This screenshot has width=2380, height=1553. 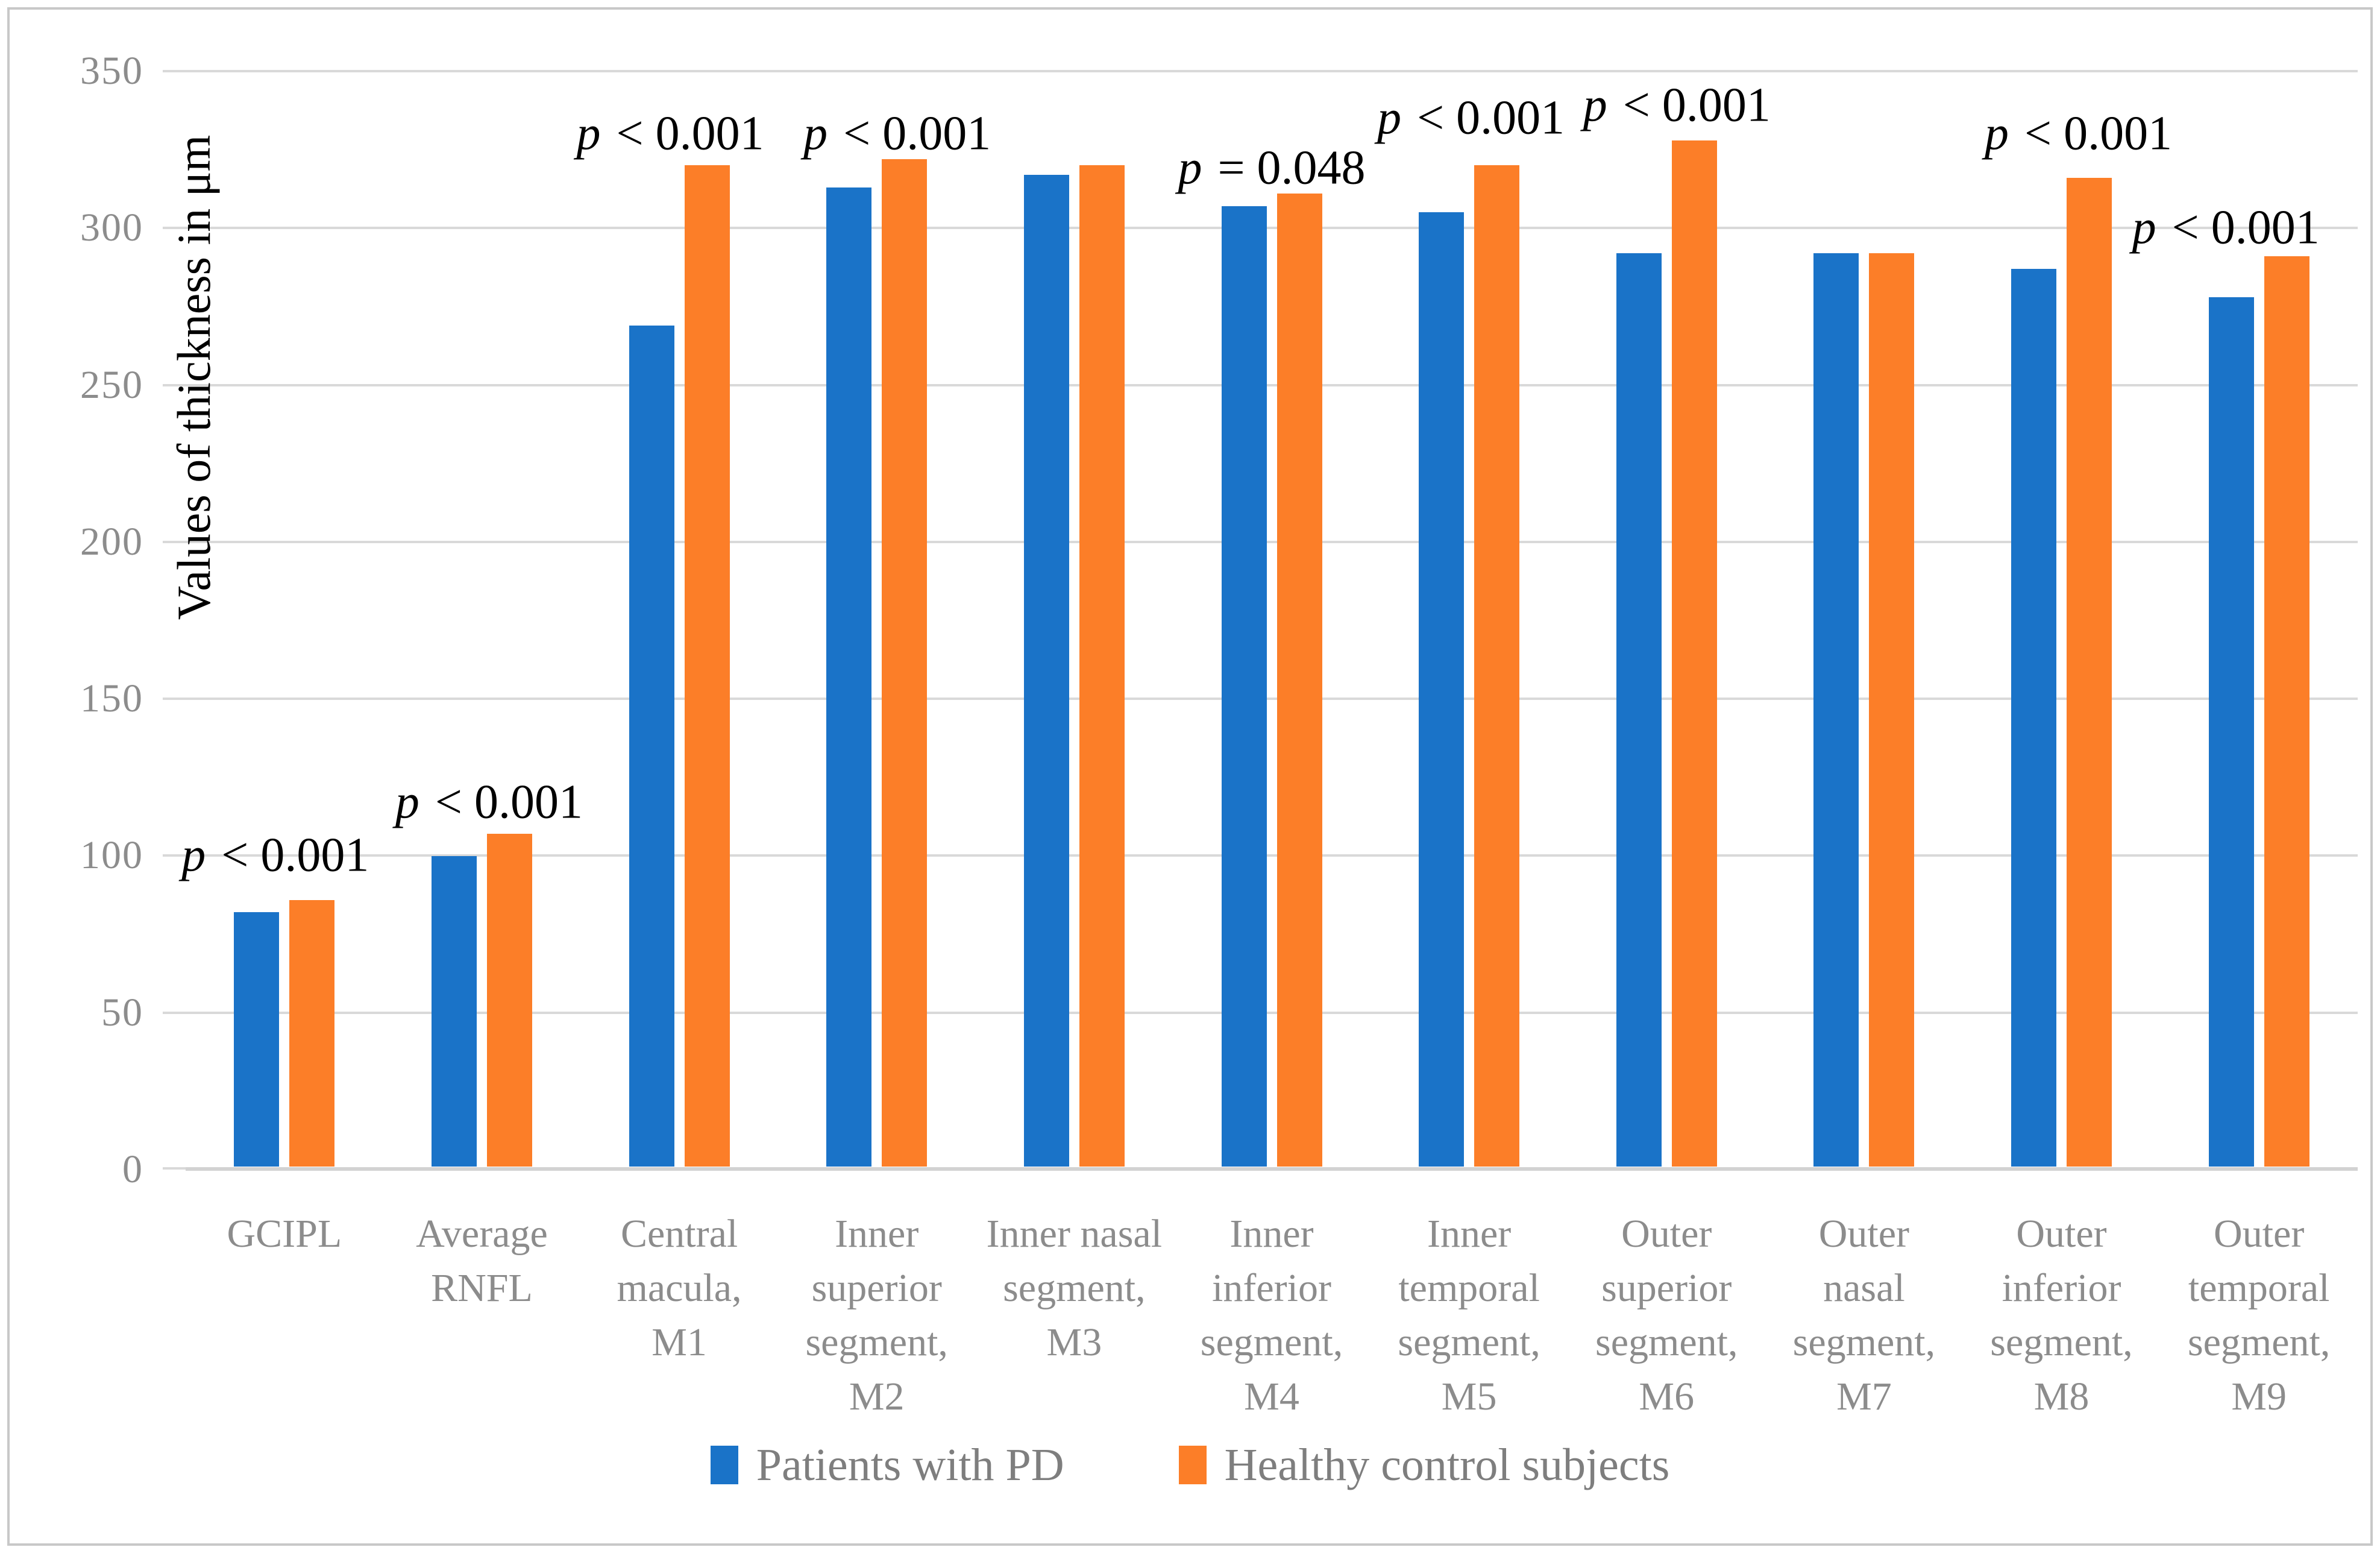 What do you see at coordinates (1447, 1465) in the screenshot?
I see `legend-label: Healthy control subjects` at bounding box center [1447, 1465].